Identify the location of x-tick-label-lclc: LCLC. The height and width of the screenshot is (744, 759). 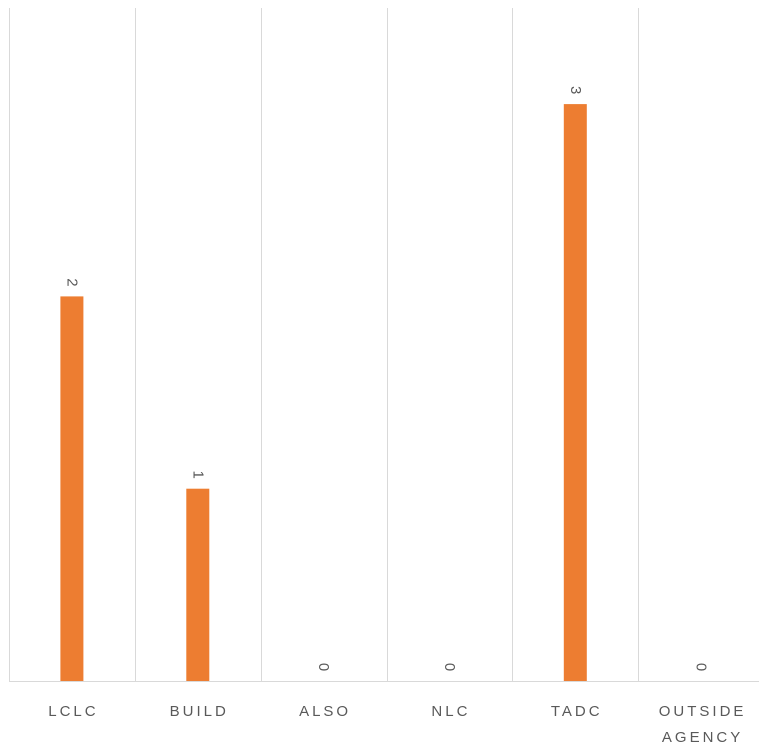
(73, 711).